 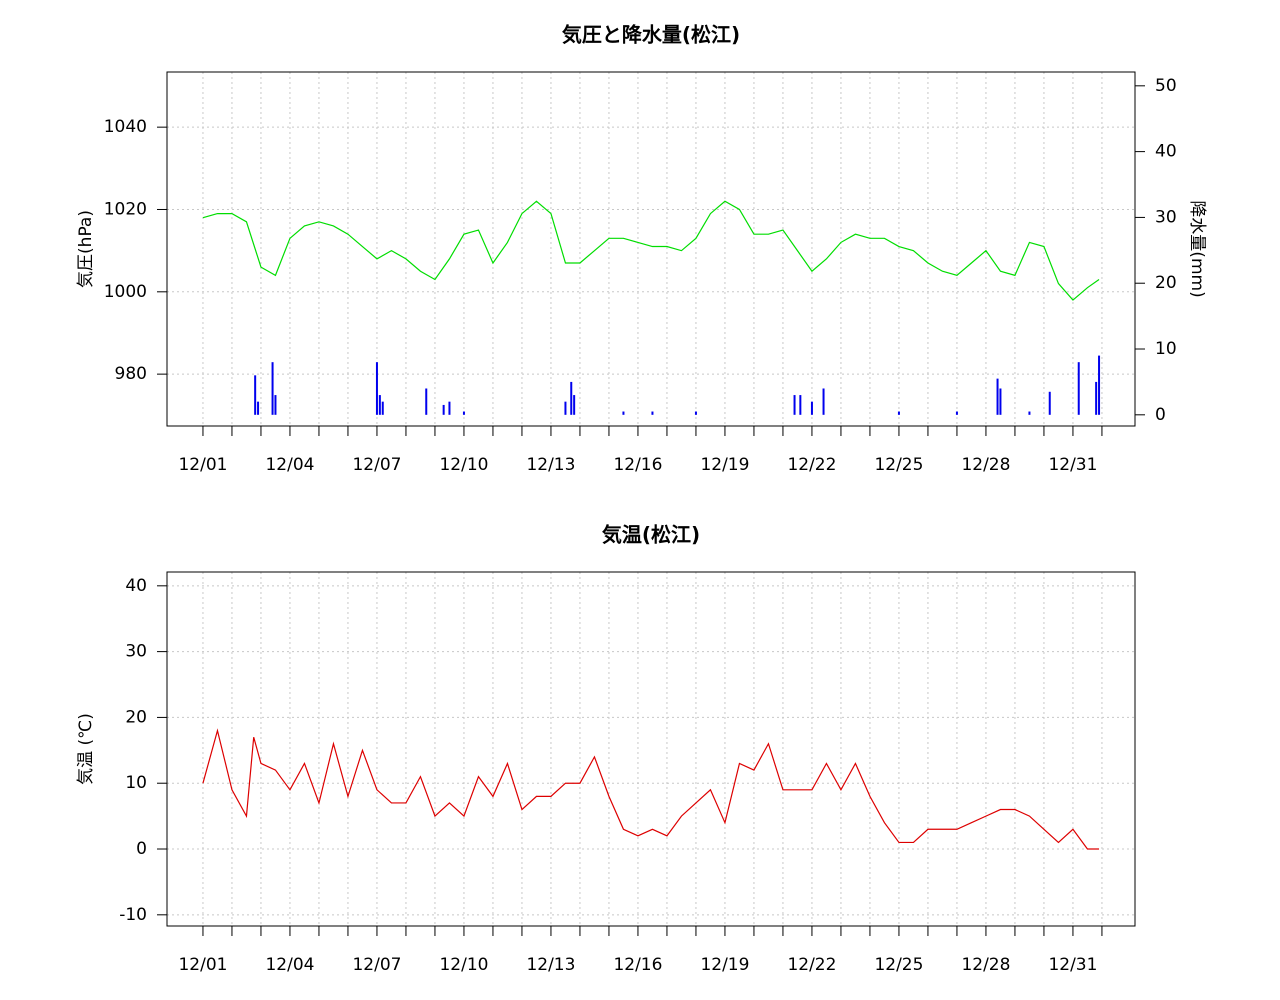 What do you see at coordinates (141, 849) in the screenshot?
I see `y-tick-label: 0` at bounding box center [141, 849].